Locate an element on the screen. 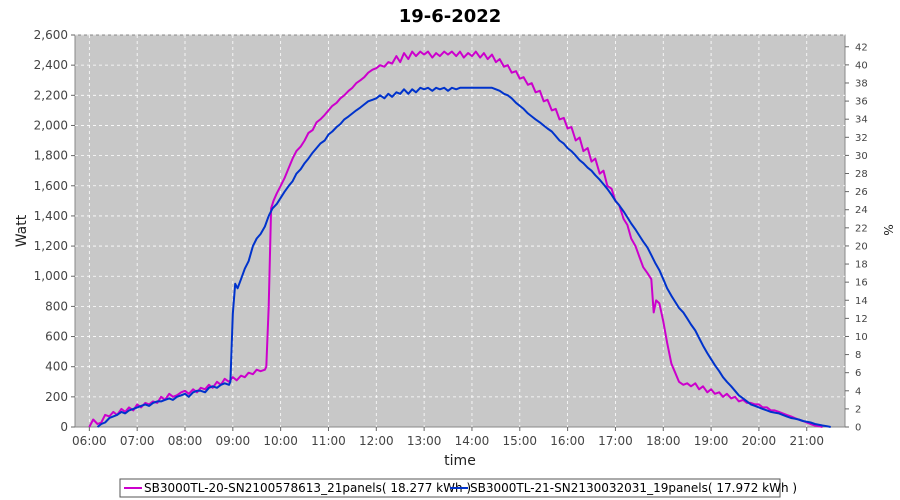 The height and width of the screenshot is (500, 900). y-tick-label: 400 is located at coordinates (56, 367).